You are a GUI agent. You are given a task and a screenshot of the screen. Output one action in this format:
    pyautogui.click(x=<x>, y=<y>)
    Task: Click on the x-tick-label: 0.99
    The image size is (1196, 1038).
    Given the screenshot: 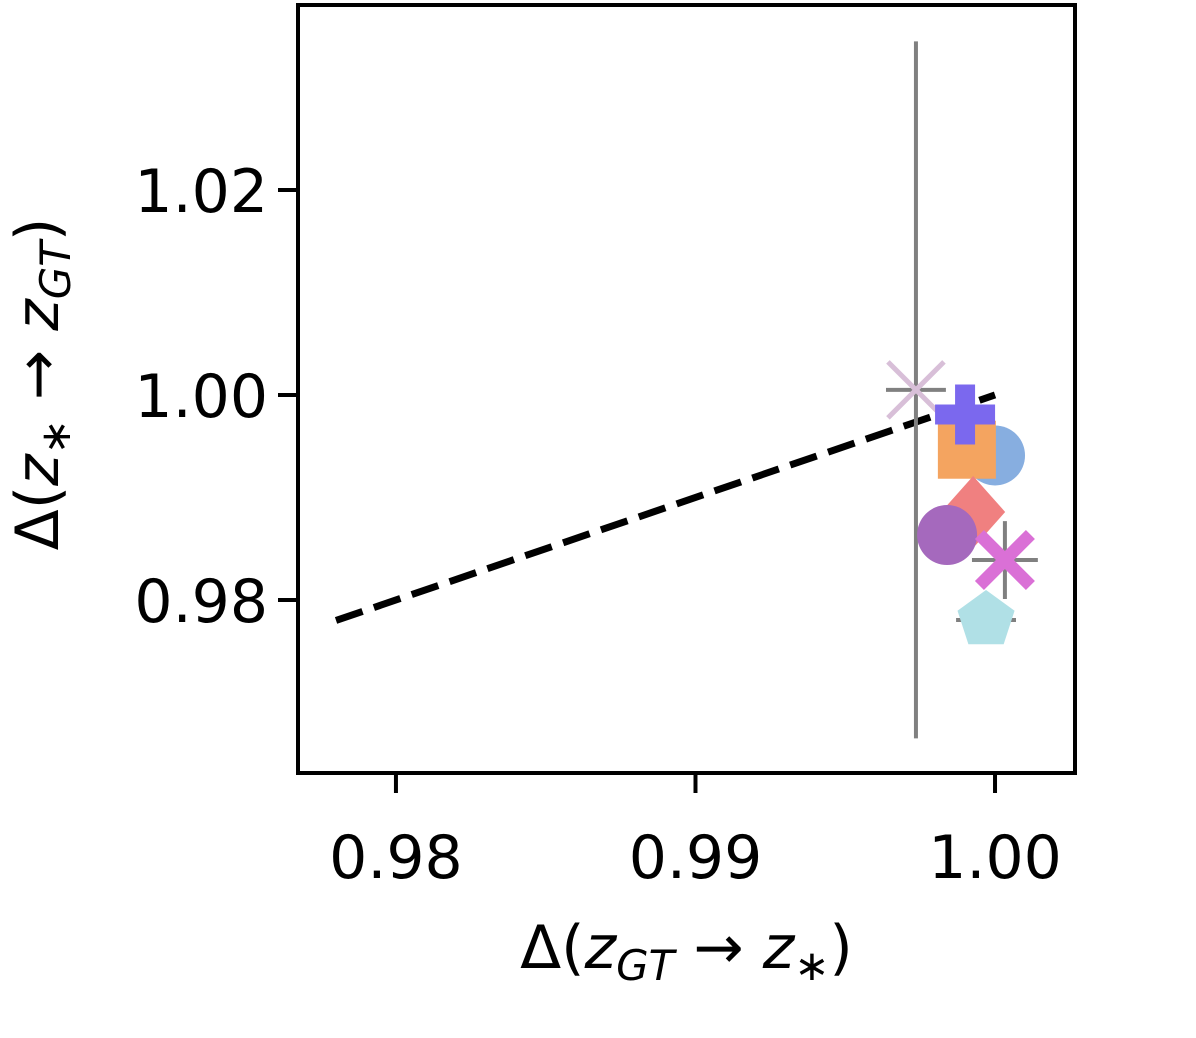 What is the action you would take?
    pyautogui.click(x=696, y=858)
    